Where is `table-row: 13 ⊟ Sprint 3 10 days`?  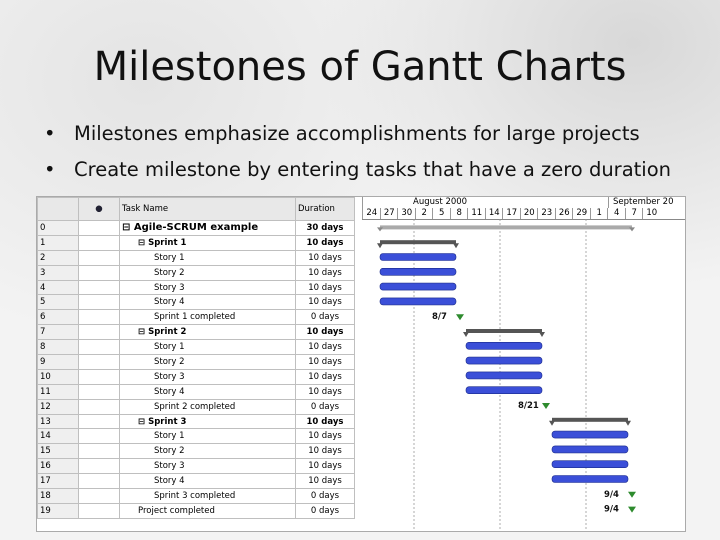 table-row: 13 ⊟ Sprint 3 10 days is located at coordinates (196, 421).